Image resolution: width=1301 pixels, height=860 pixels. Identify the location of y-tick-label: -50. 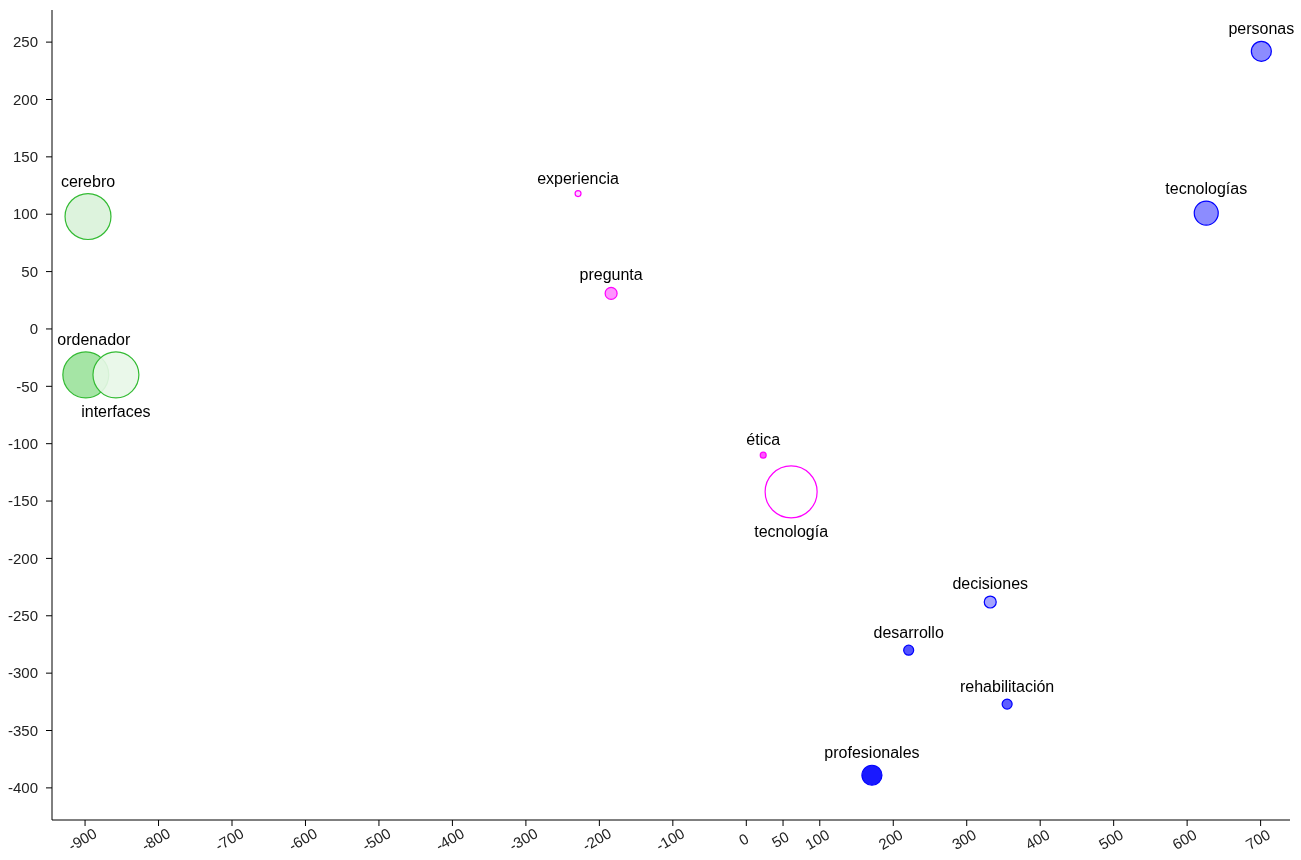
(27, 386).